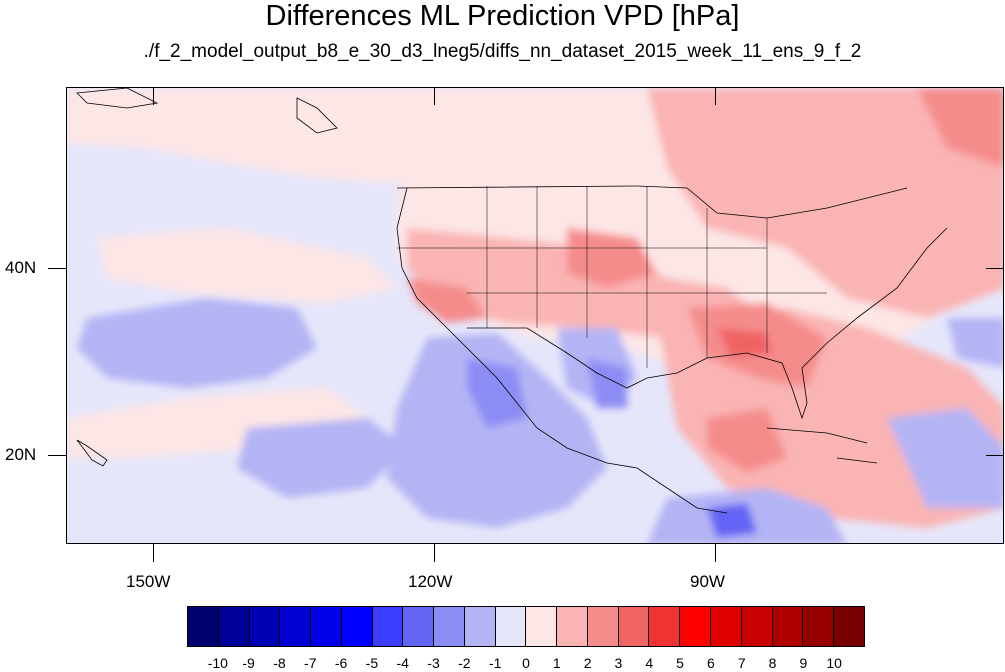 This screenshot has width=1005, height=672. Describe the element at coordinates (495, 663) in the screenshot. I see `colorbar-label: -1` at that location.